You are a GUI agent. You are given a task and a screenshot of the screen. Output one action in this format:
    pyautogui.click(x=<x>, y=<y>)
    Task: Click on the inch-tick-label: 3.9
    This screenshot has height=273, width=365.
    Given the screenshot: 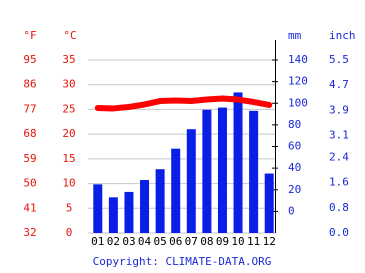 What is the action you would take?
    pyautogui.click(x=339, y=109)
    